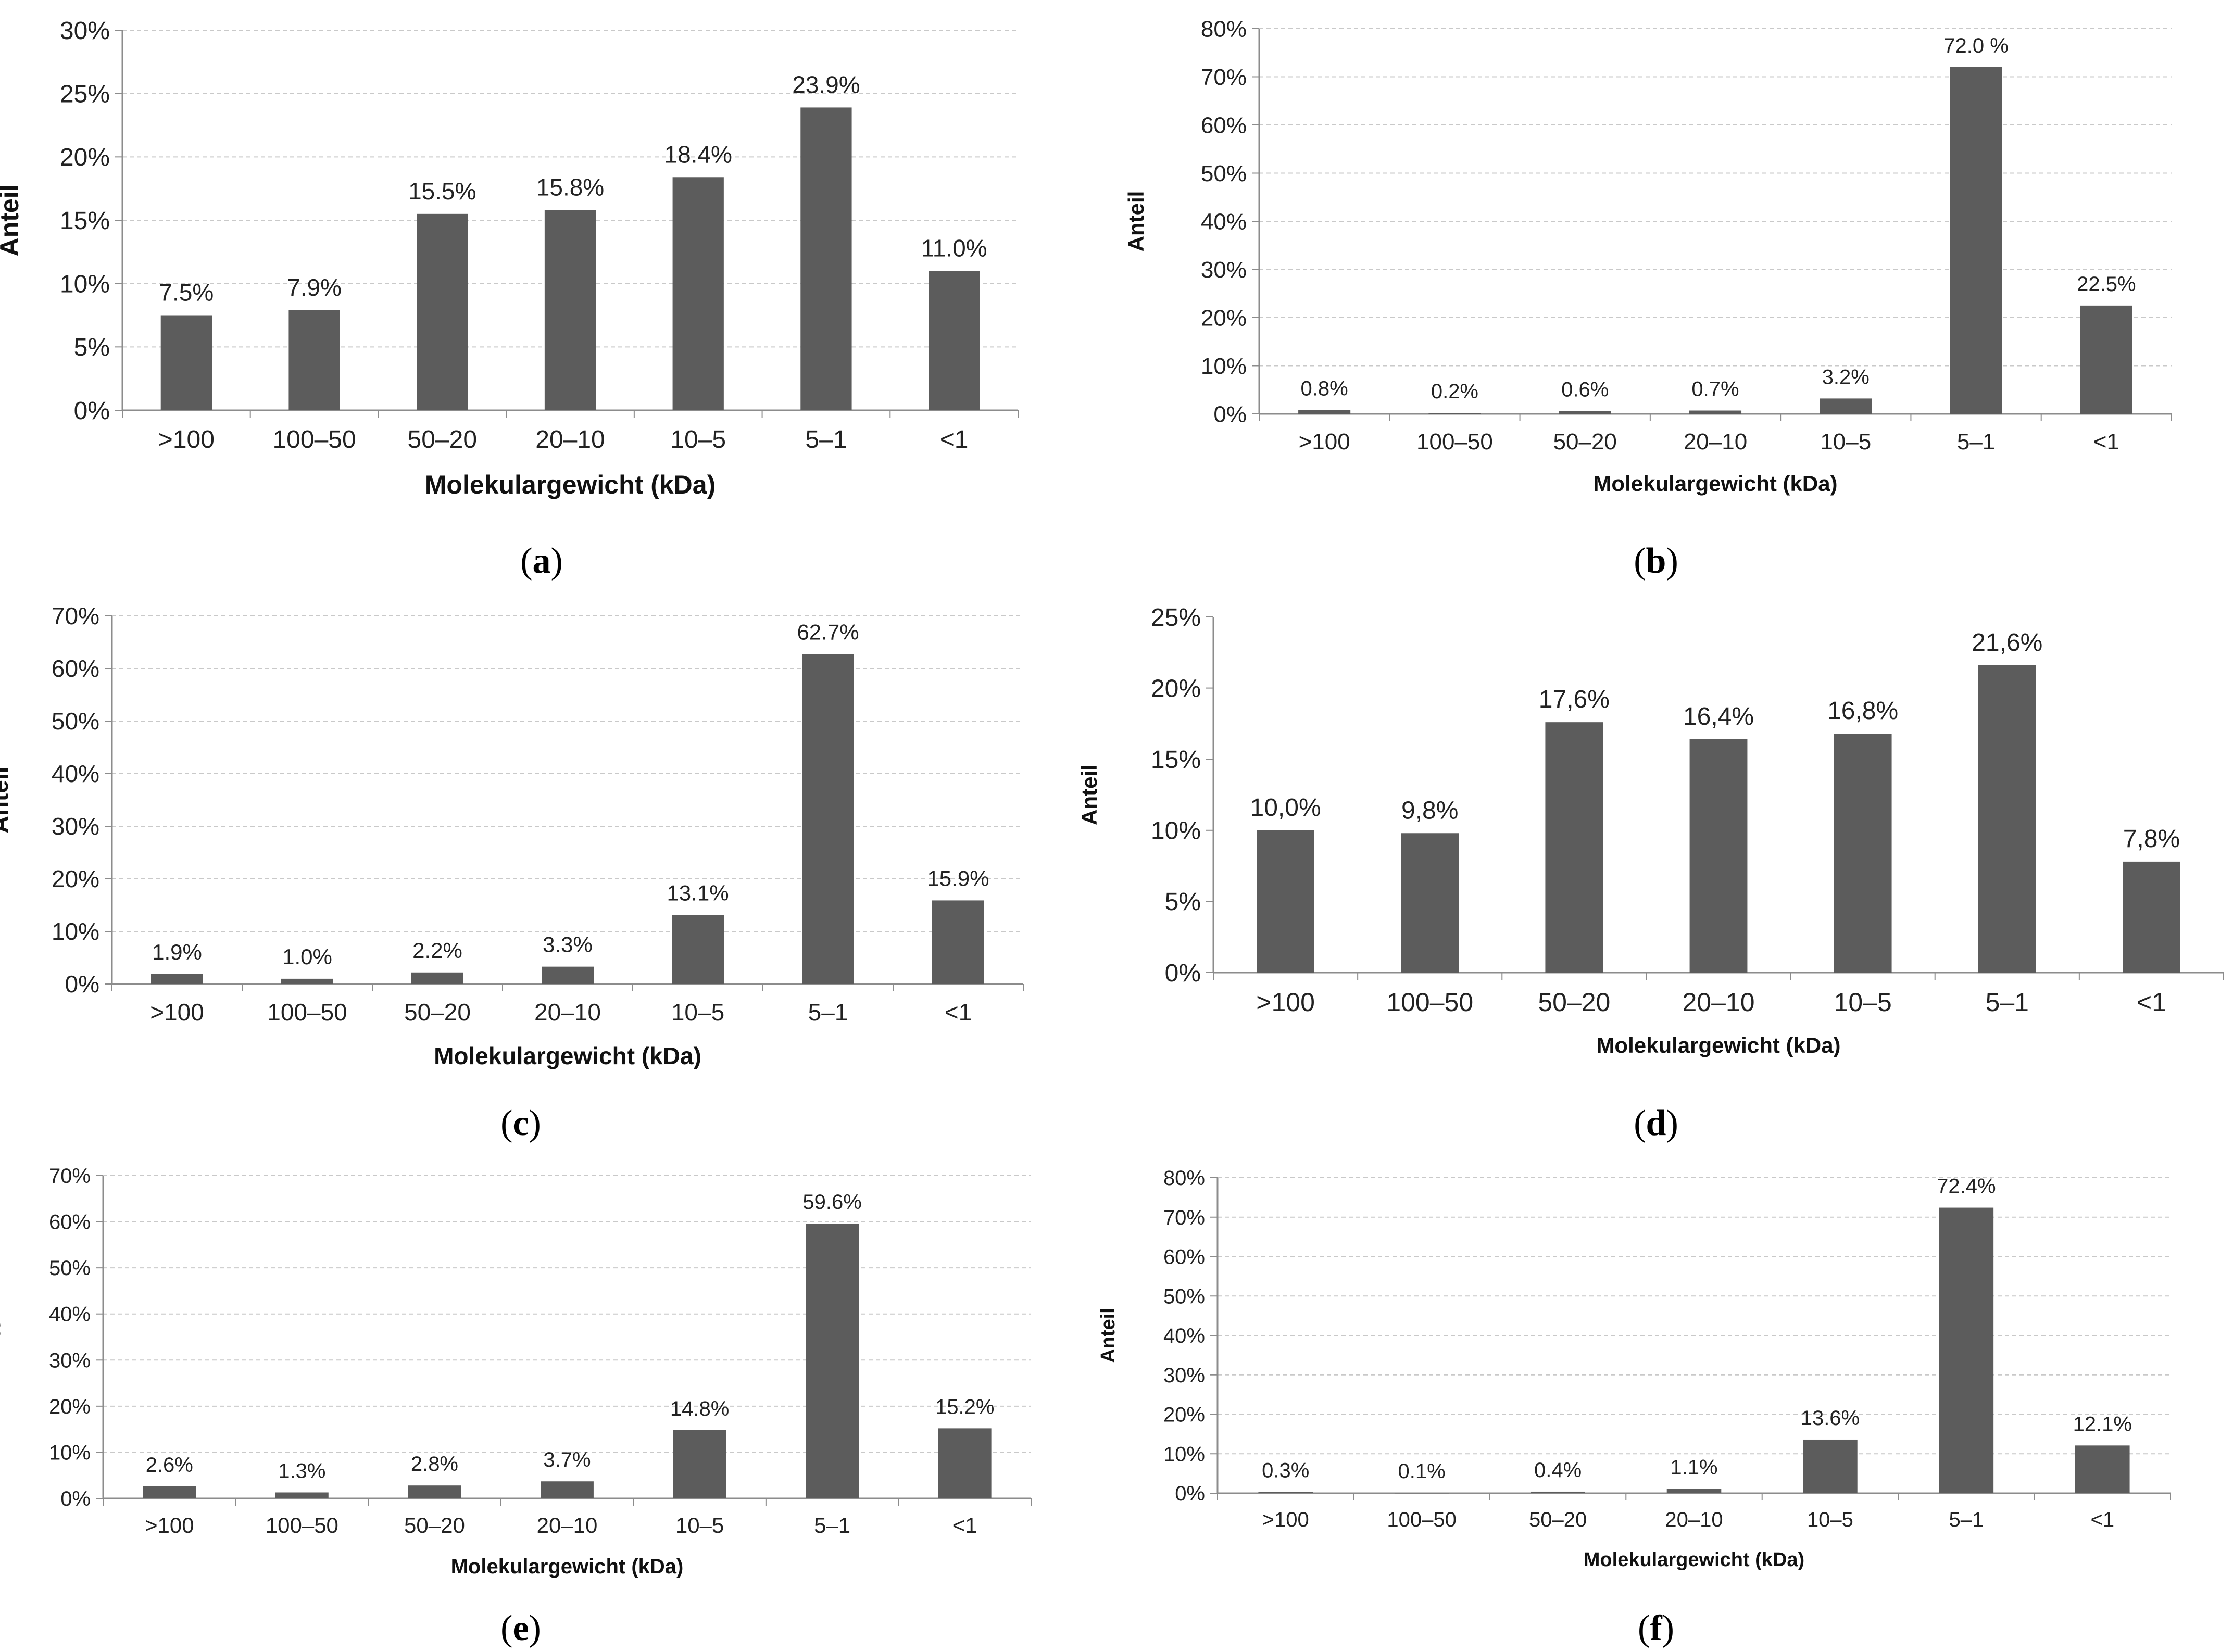 This screenshot has width=2233, height=1652. I want to click on data-label: 3.3%, so click(568, 944).